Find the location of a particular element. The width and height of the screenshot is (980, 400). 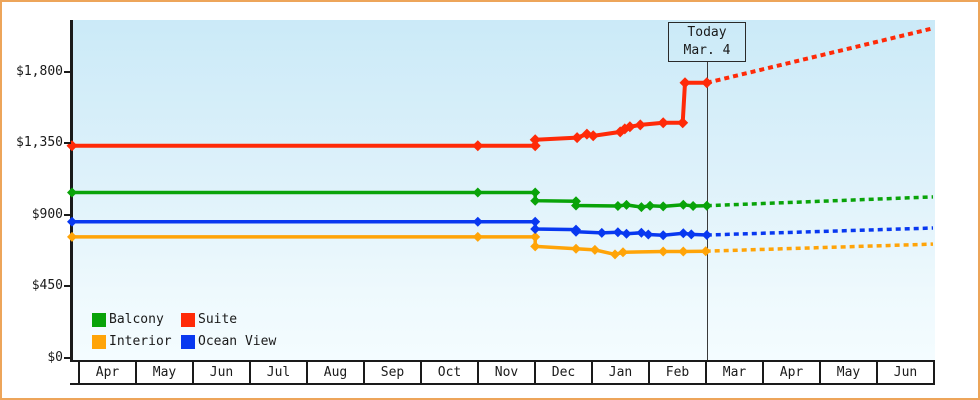

y-axis-label: $450 is located at coordinates (47, 286).